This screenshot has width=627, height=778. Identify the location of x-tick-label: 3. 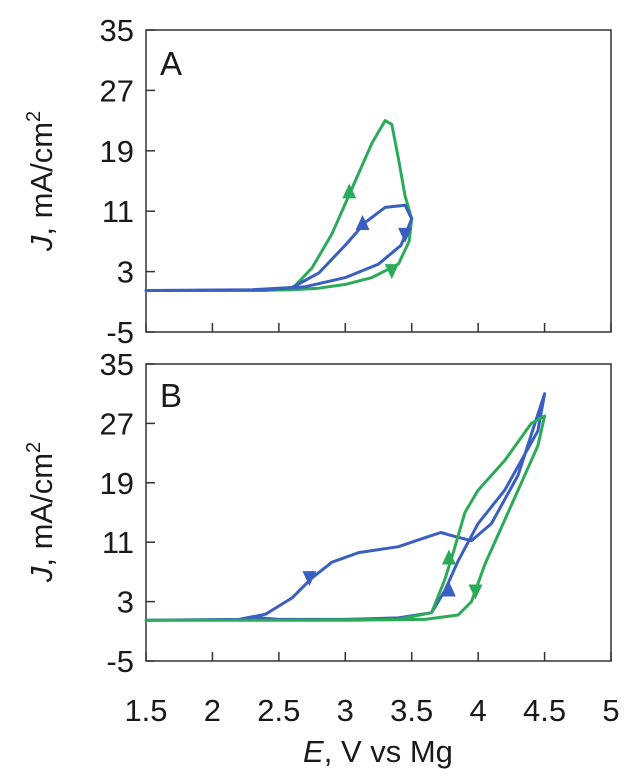
(345, 710).